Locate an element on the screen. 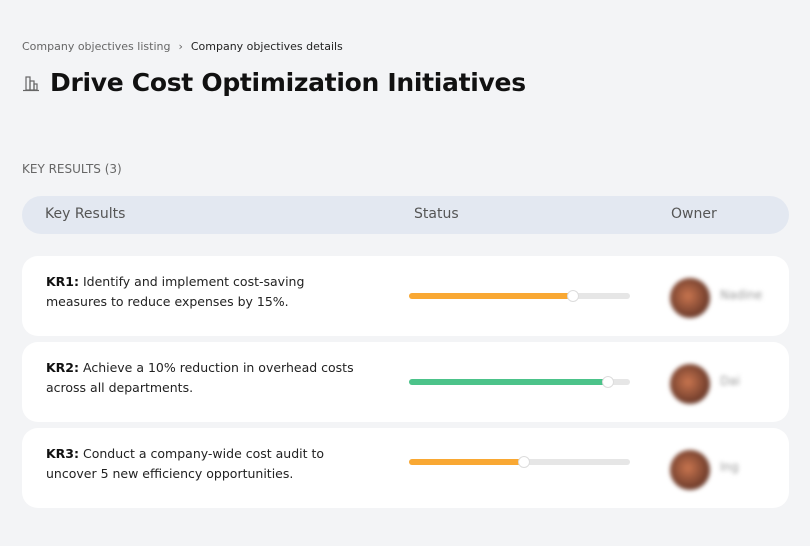 The image size is (810, 546). owner-name: Ing is located at coordinates (729, 467).